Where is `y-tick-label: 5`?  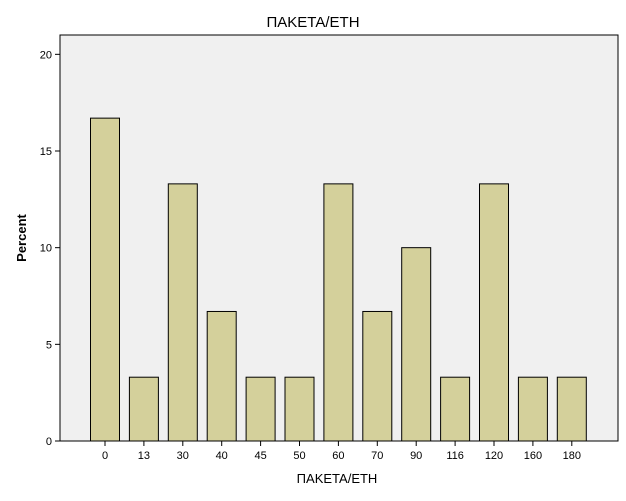
y-tick-label: 5 is located at coordinates (49, 345).